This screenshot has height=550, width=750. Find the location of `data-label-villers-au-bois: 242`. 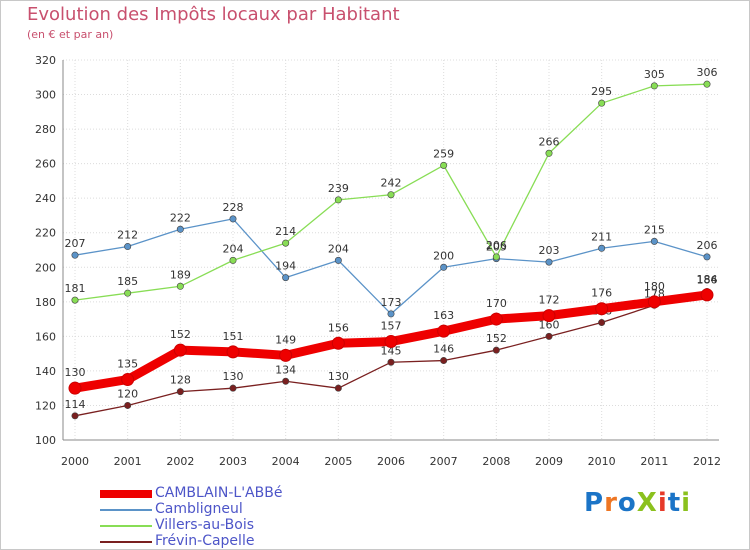

data-label-villers-au-bois: 242 is located at coordinates (391, 183).